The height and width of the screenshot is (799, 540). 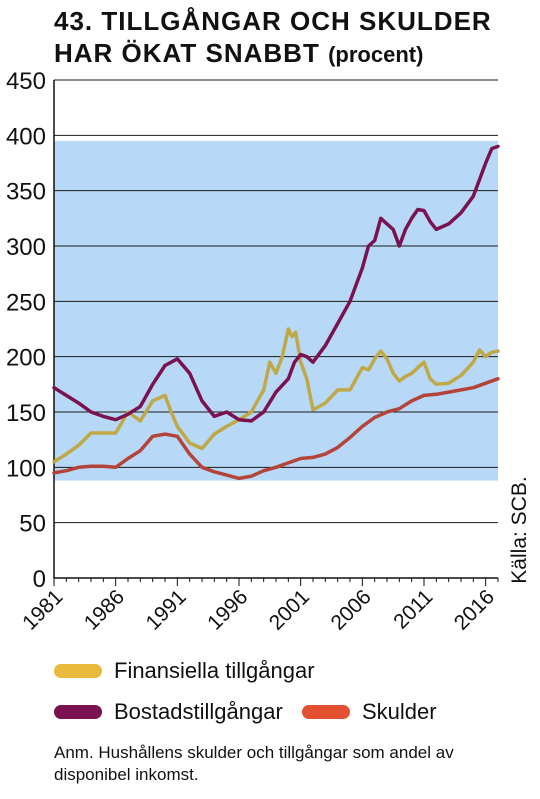 I want to click on series-line-skulder, so click(x=276, y=429).